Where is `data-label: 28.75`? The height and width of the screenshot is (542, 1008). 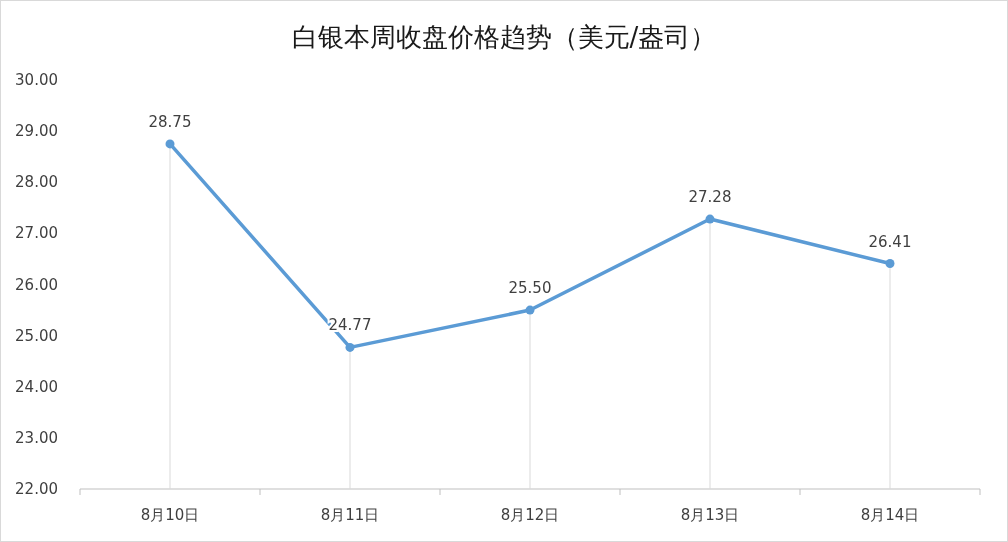 data-label: 28.75 is located at coordinates (170, 121).